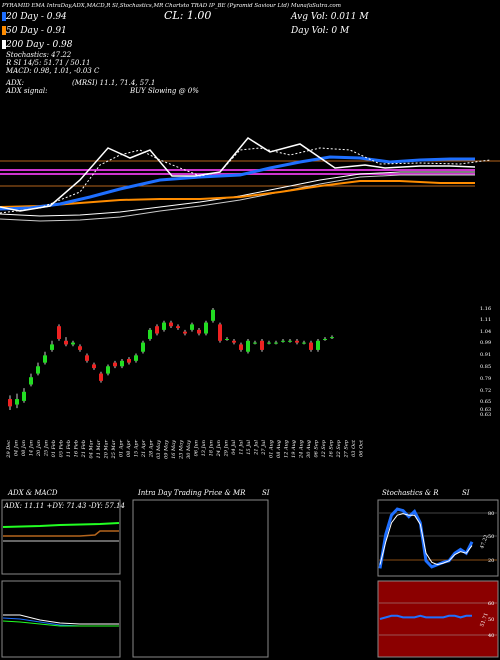 This screenshot has height=660, width=500. I want to click on ema20-marker, so click(4, 16).